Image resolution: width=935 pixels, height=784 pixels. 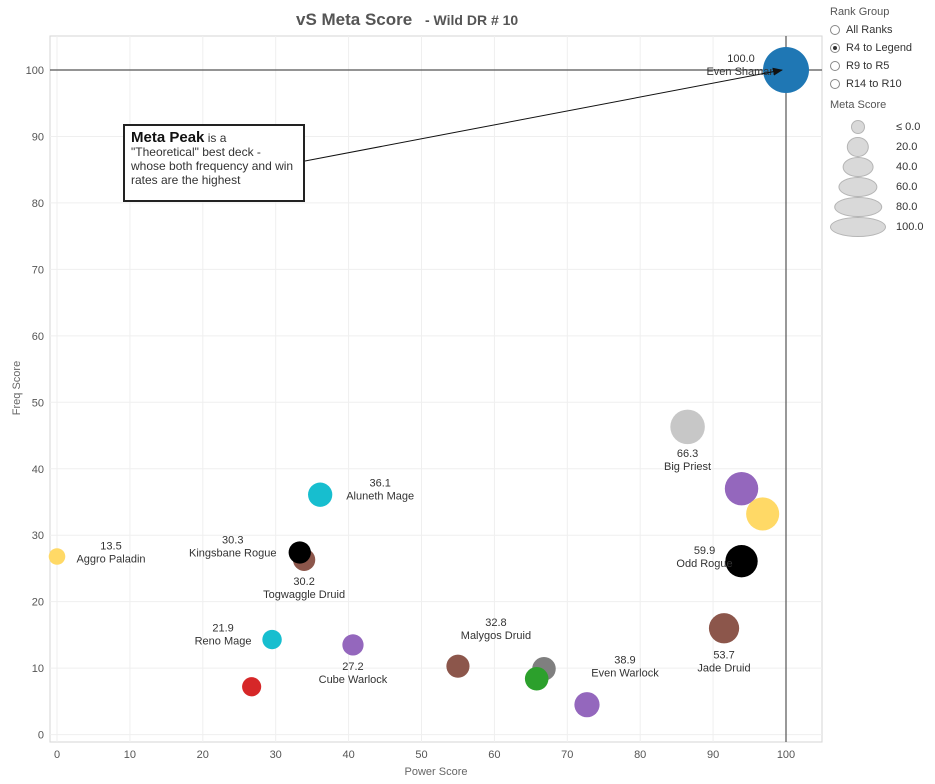 What do you see at coordinates (740, 72) in the screenshot?
I see `point-name-label: Even Shaman` at bounding box center [740, 72].